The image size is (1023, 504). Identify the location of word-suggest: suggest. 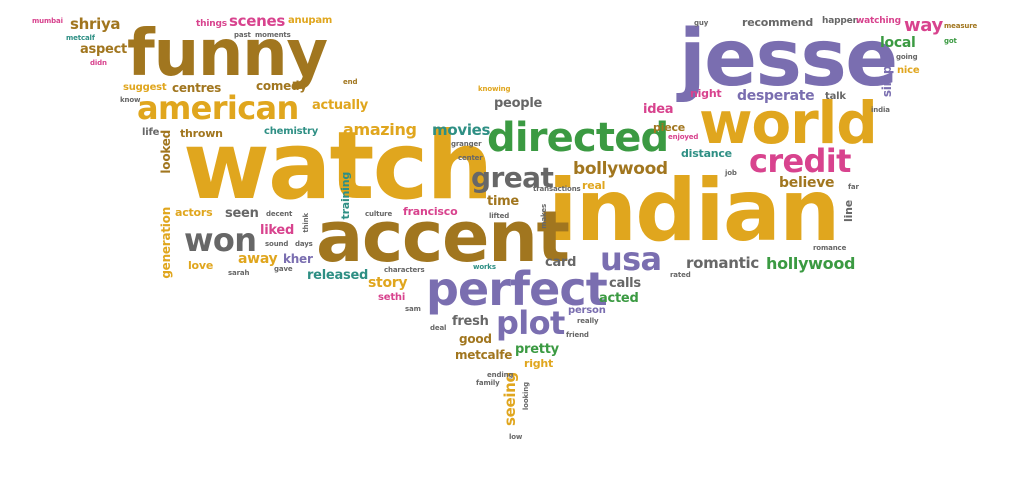
(145, 87).